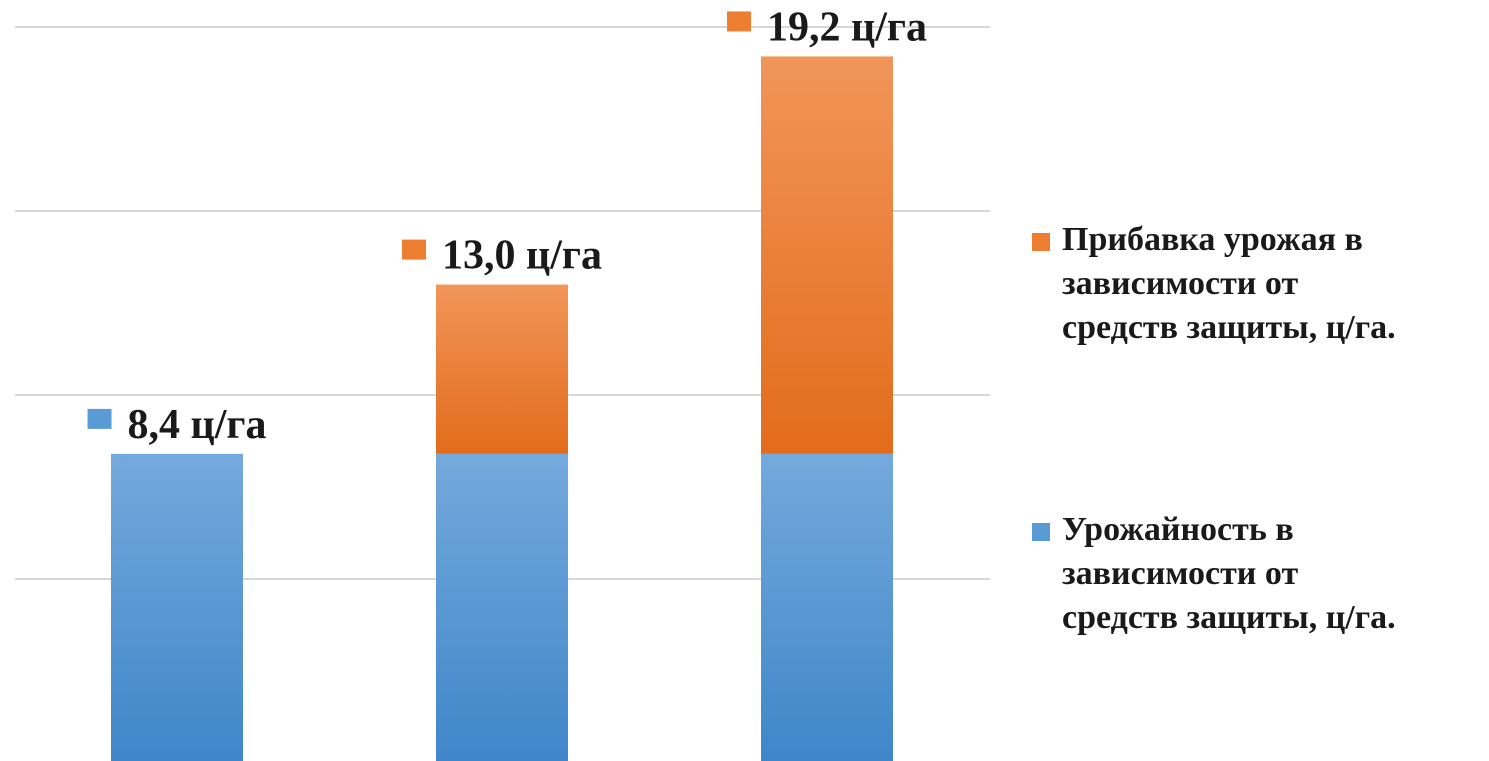 The image size is (1489, 761). What do you see at coordinates (1041, 242) in the screenshot?
I see `legend-swatch-orange` at bounding box center [1041, 242].